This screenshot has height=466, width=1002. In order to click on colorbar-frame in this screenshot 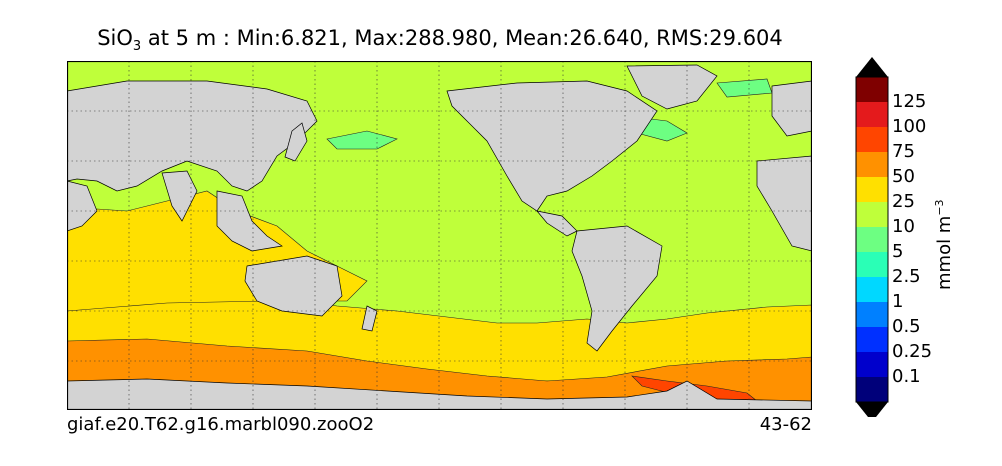, I will do `click(872, 239)`.